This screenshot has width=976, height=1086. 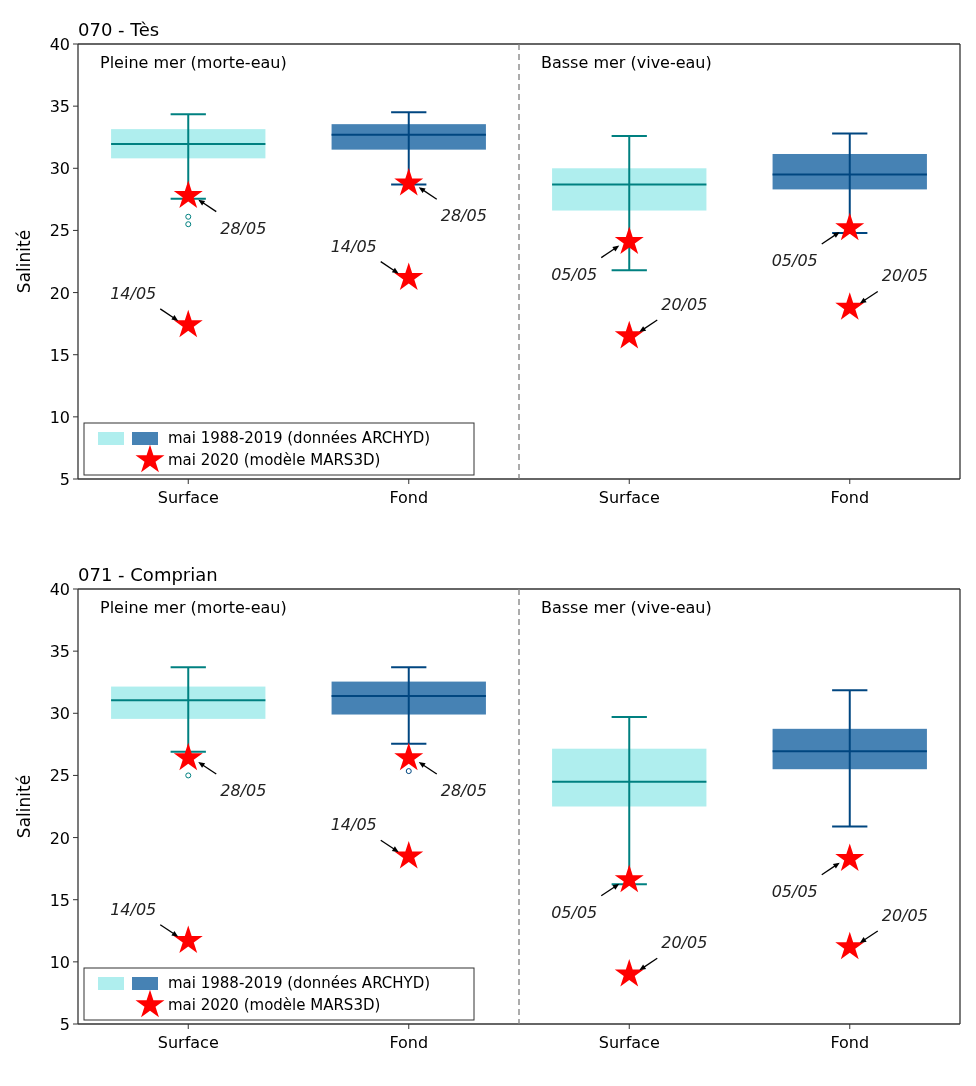 What do you see at coordinates (148, 574) in the screenshot?
I see `chart-title: 071 - Comprian` at bounding box center [148, 574].